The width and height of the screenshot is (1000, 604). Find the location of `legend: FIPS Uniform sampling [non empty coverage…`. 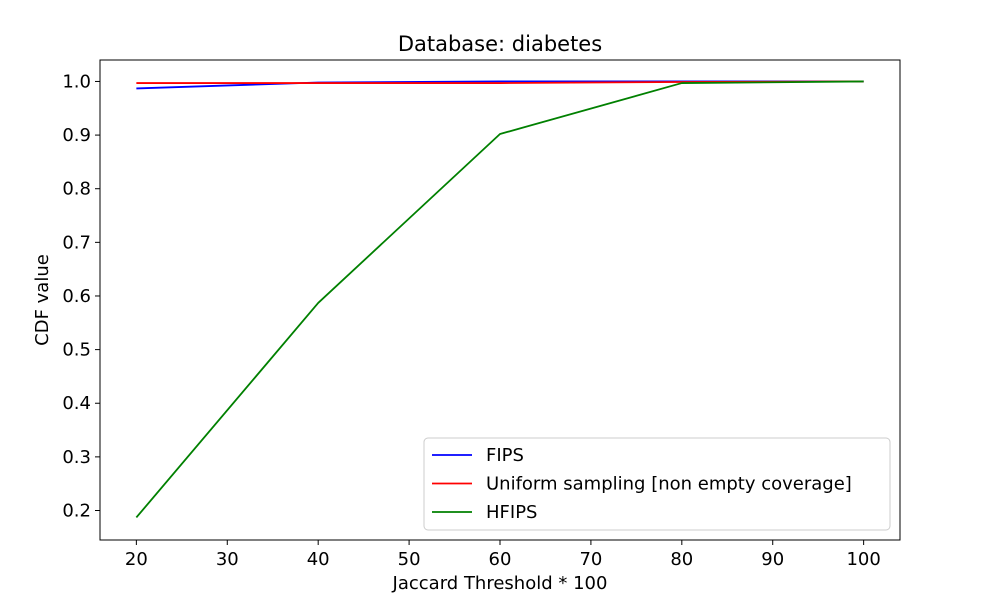

legend: FIPS Uniform sampling [non empty coverage… is located at coordinates (657, 484).